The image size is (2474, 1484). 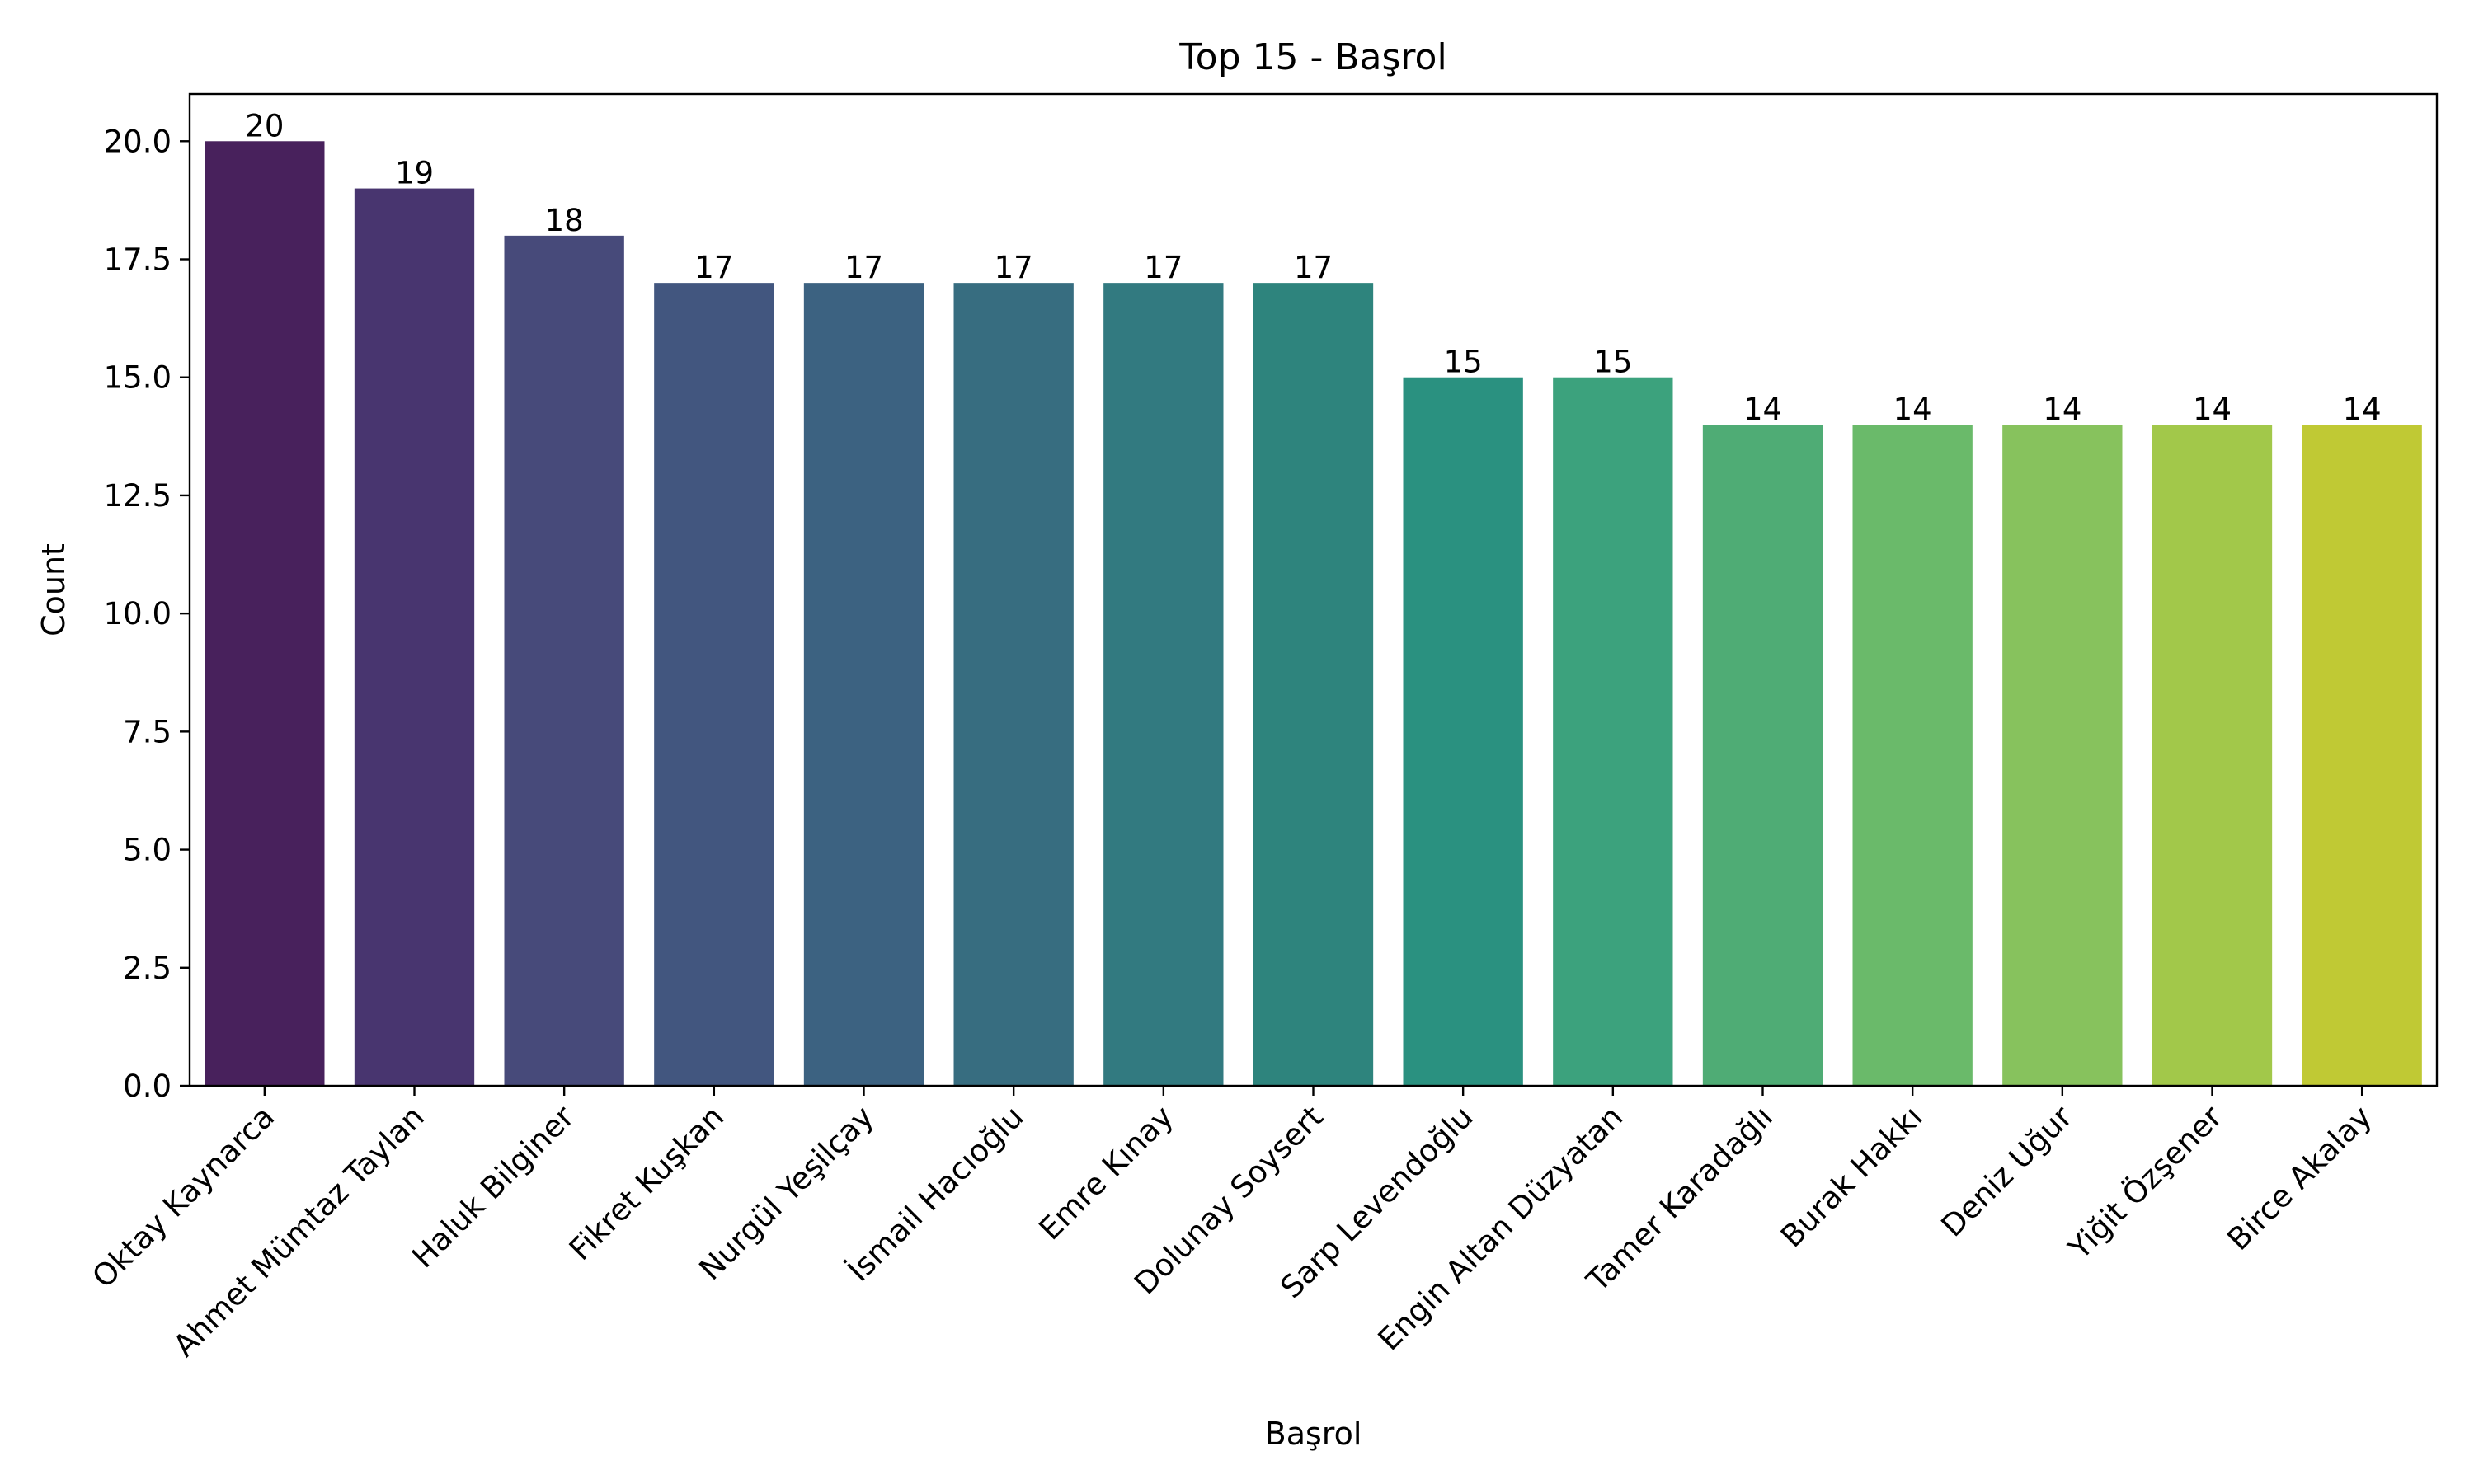 What do you see at coordinates (138, 141) in the screenshot?
I see `y-tick-label: 20.0` at bounding box center [138, 141].